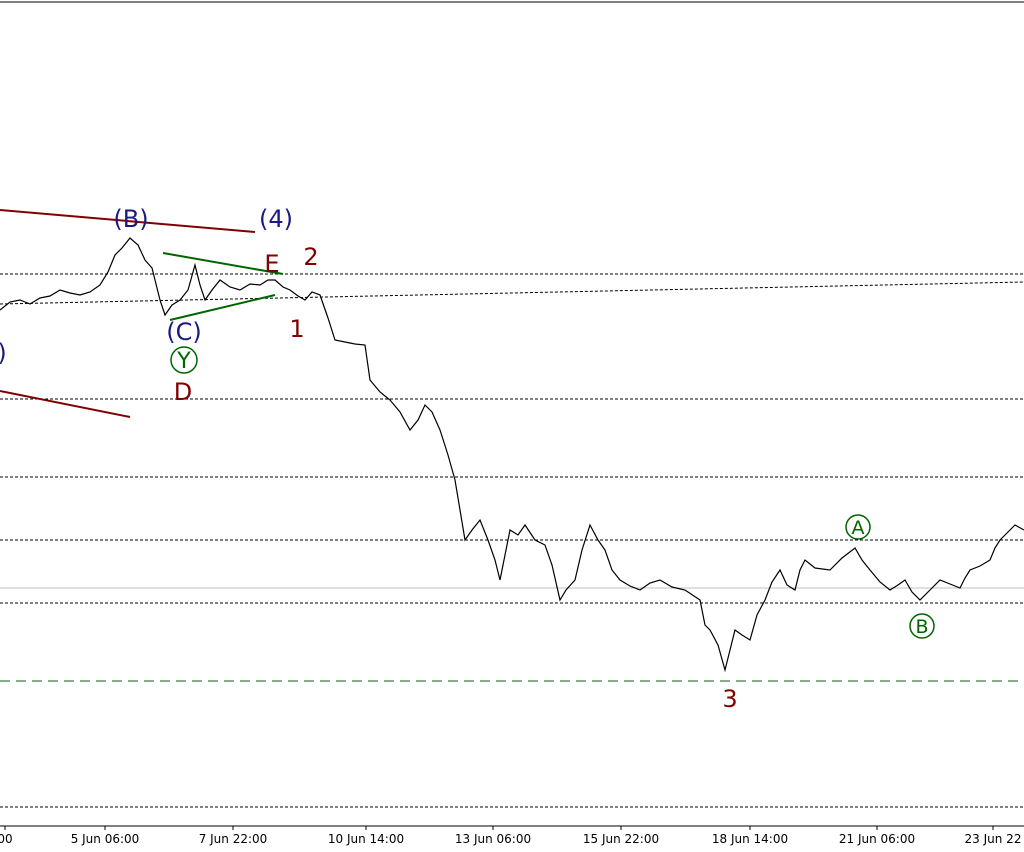 This screenshot has height=852, width=1024. I want to click on wave-label: B, so click(921, 627).